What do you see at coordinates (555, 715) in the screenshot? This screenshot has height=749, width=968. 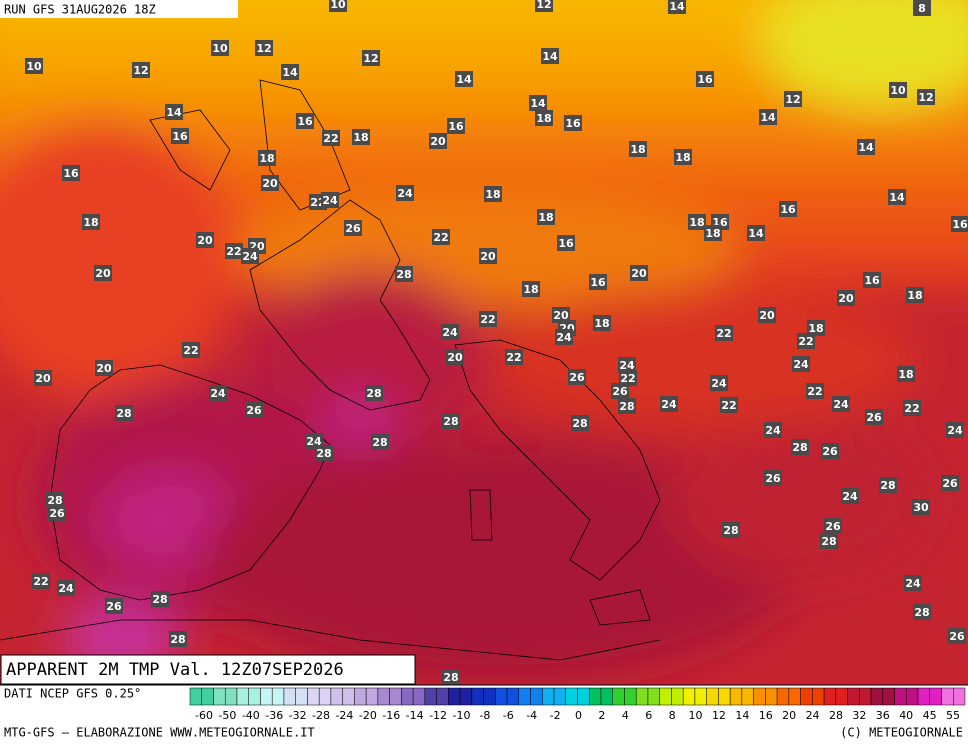 I see `legend-tick-label: -2` at bounding box center [555, 715].